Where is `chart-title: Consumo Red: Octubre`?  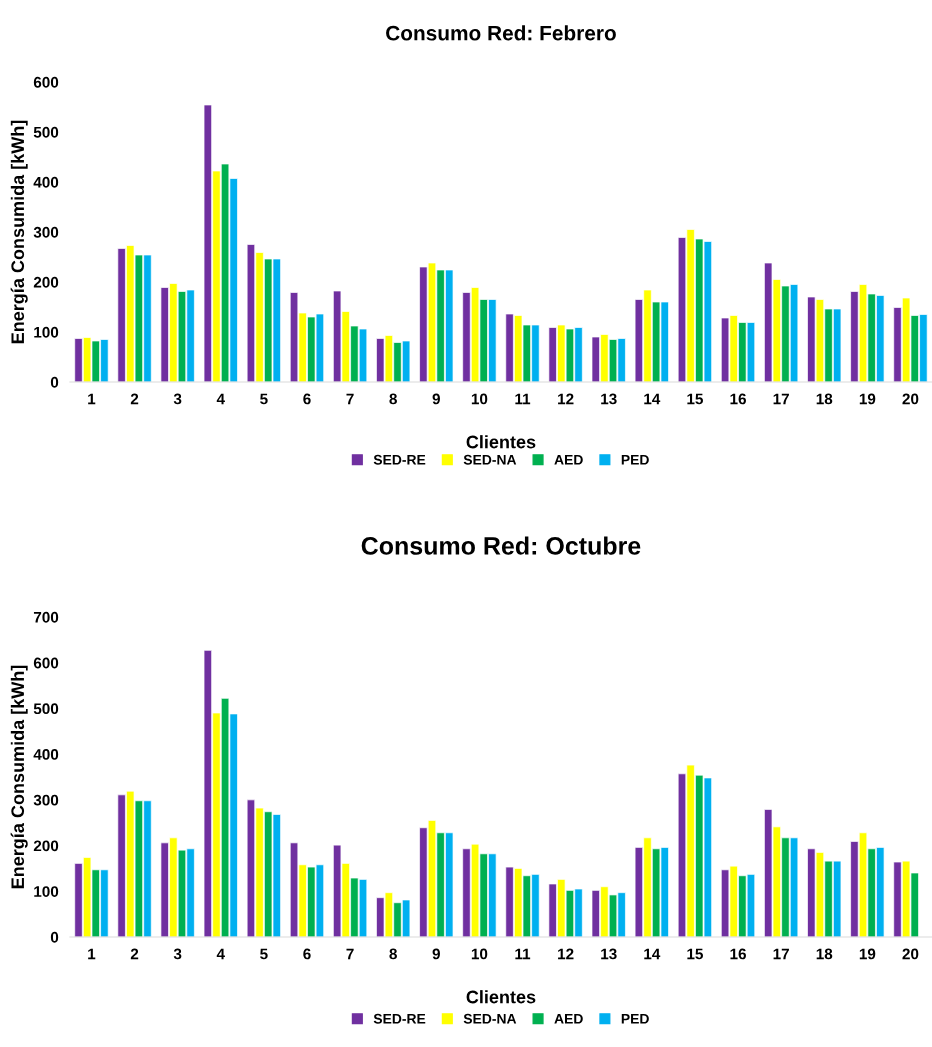 chart-title: Consumo Red: Octubre is located at coordinates (501, 545).